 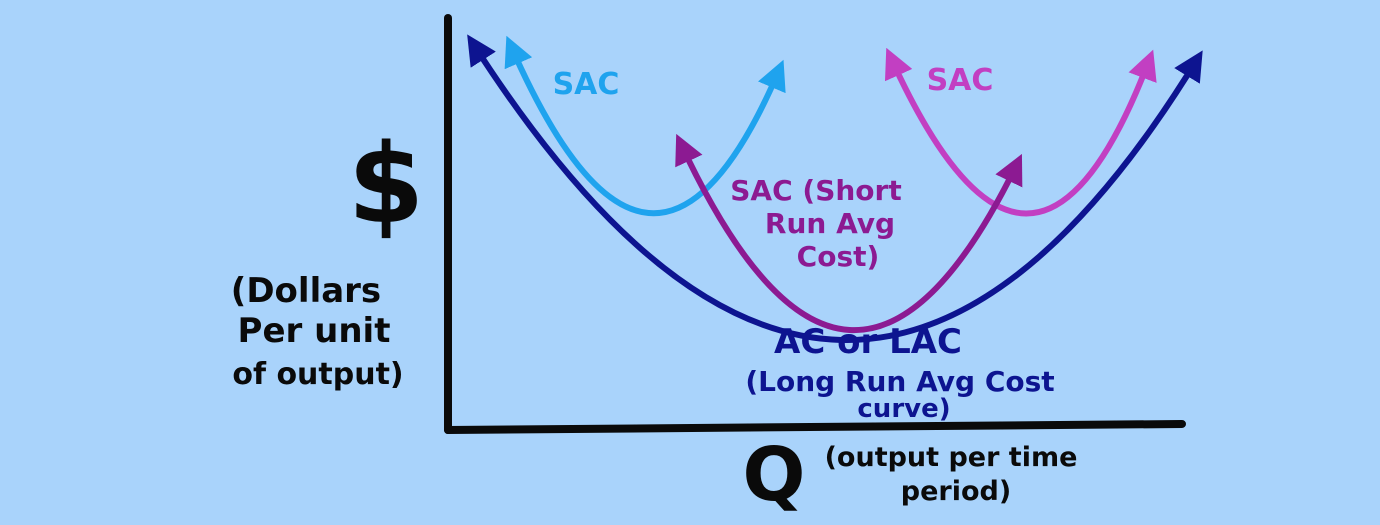 What do you see at coordinates (868, 342) in the screenshot?
I see `lac-label: AC or LAC` at bounding box center [868, 342].